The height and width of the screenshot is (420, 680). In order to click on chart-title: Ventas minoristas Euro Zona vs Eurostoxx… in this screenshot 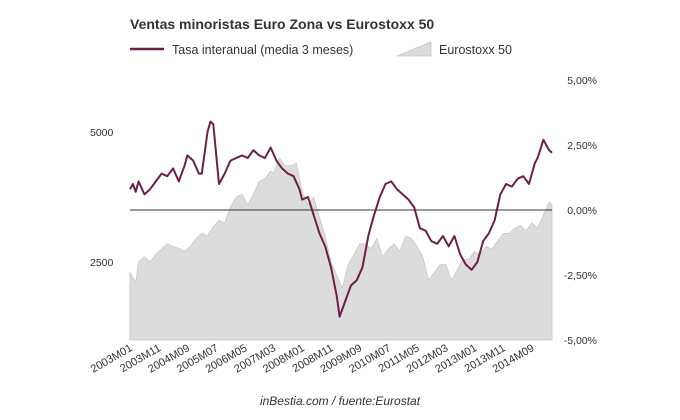, I will do `click(282, 24)`.